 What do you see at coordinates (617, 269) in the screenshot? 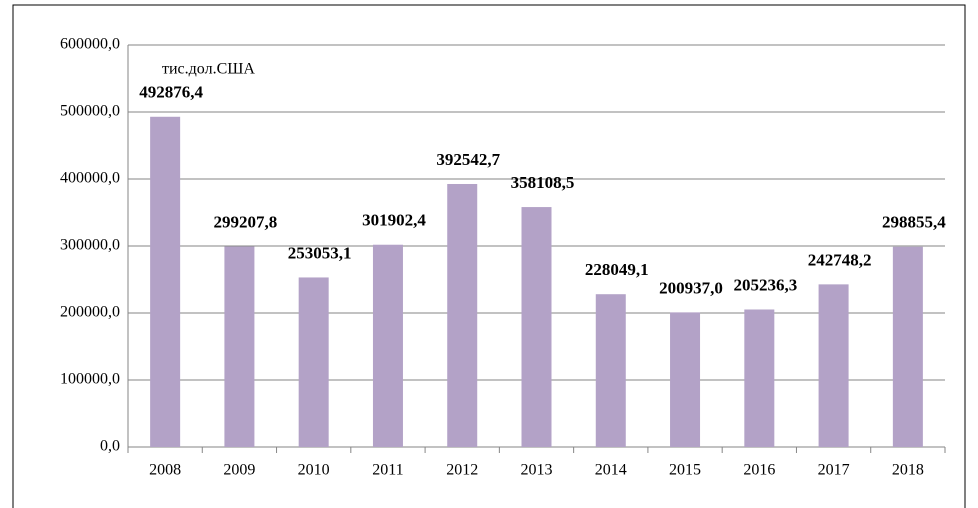
I see `value-label: 228049,1` at bounding box center [617, 269].